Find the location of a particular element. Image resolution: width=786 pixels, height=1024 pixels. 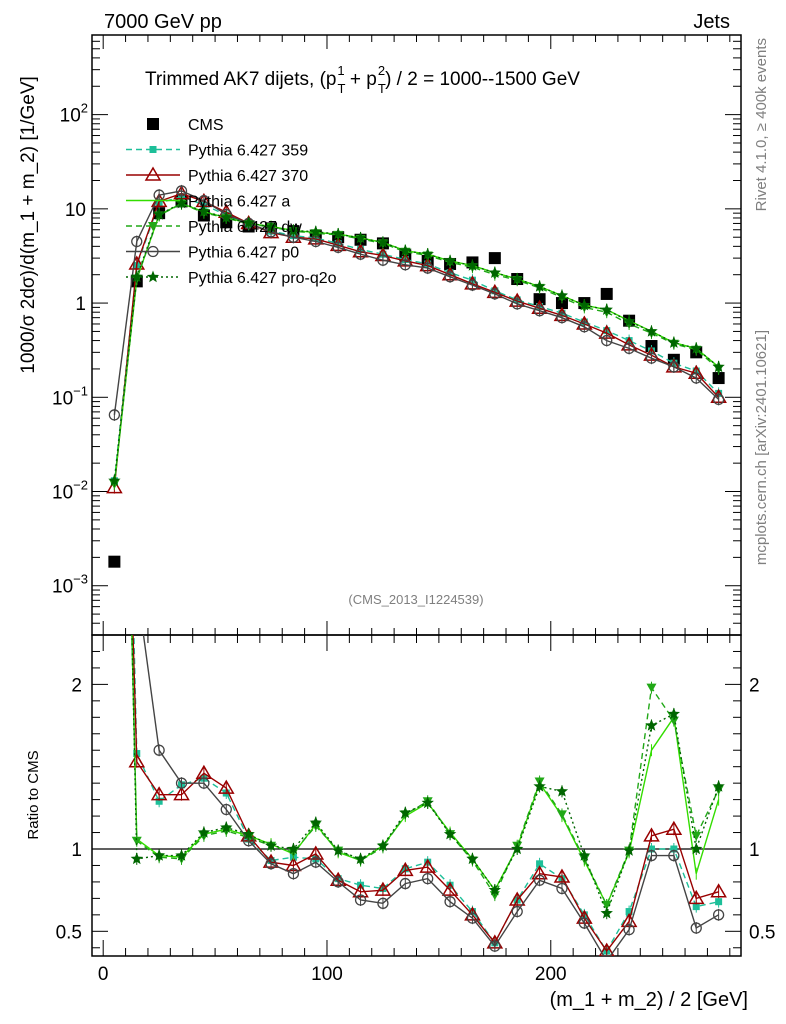

legend-label: Pythia 6.427 359 is located at coordinates (248, 151).